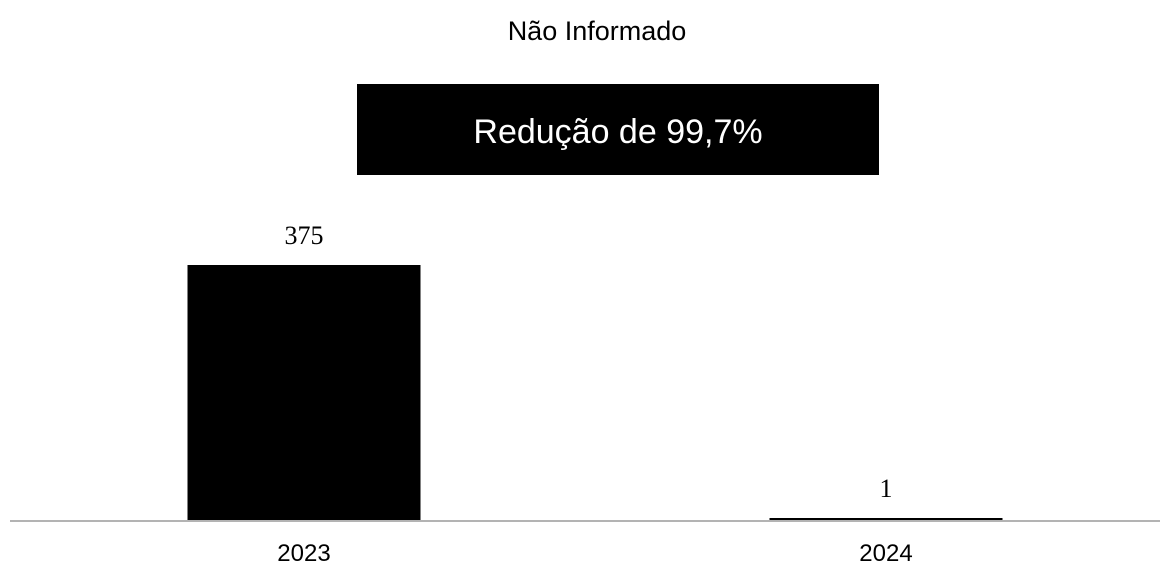  Describe the element at coordinates (885, 553) in the screenshot. I see `x-tick-label-2024: 2024` at that location.